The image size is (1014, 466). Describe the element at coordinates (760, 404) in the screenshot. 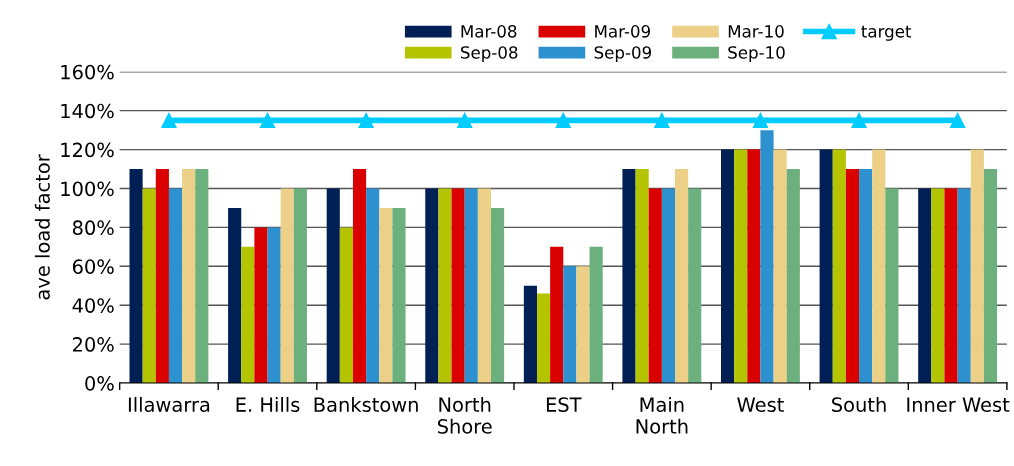

I see `x-tick-label: West` at that location.